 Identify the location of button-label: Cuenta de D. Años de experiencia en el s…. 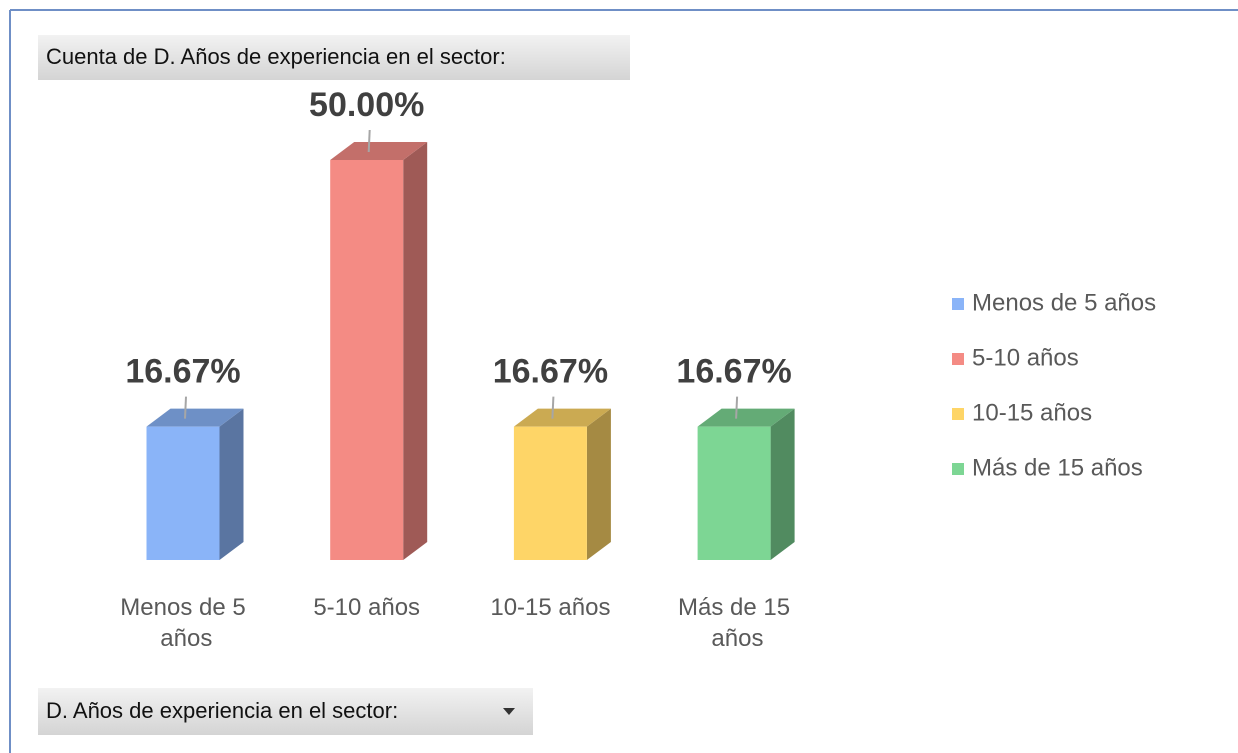
(276, 56).